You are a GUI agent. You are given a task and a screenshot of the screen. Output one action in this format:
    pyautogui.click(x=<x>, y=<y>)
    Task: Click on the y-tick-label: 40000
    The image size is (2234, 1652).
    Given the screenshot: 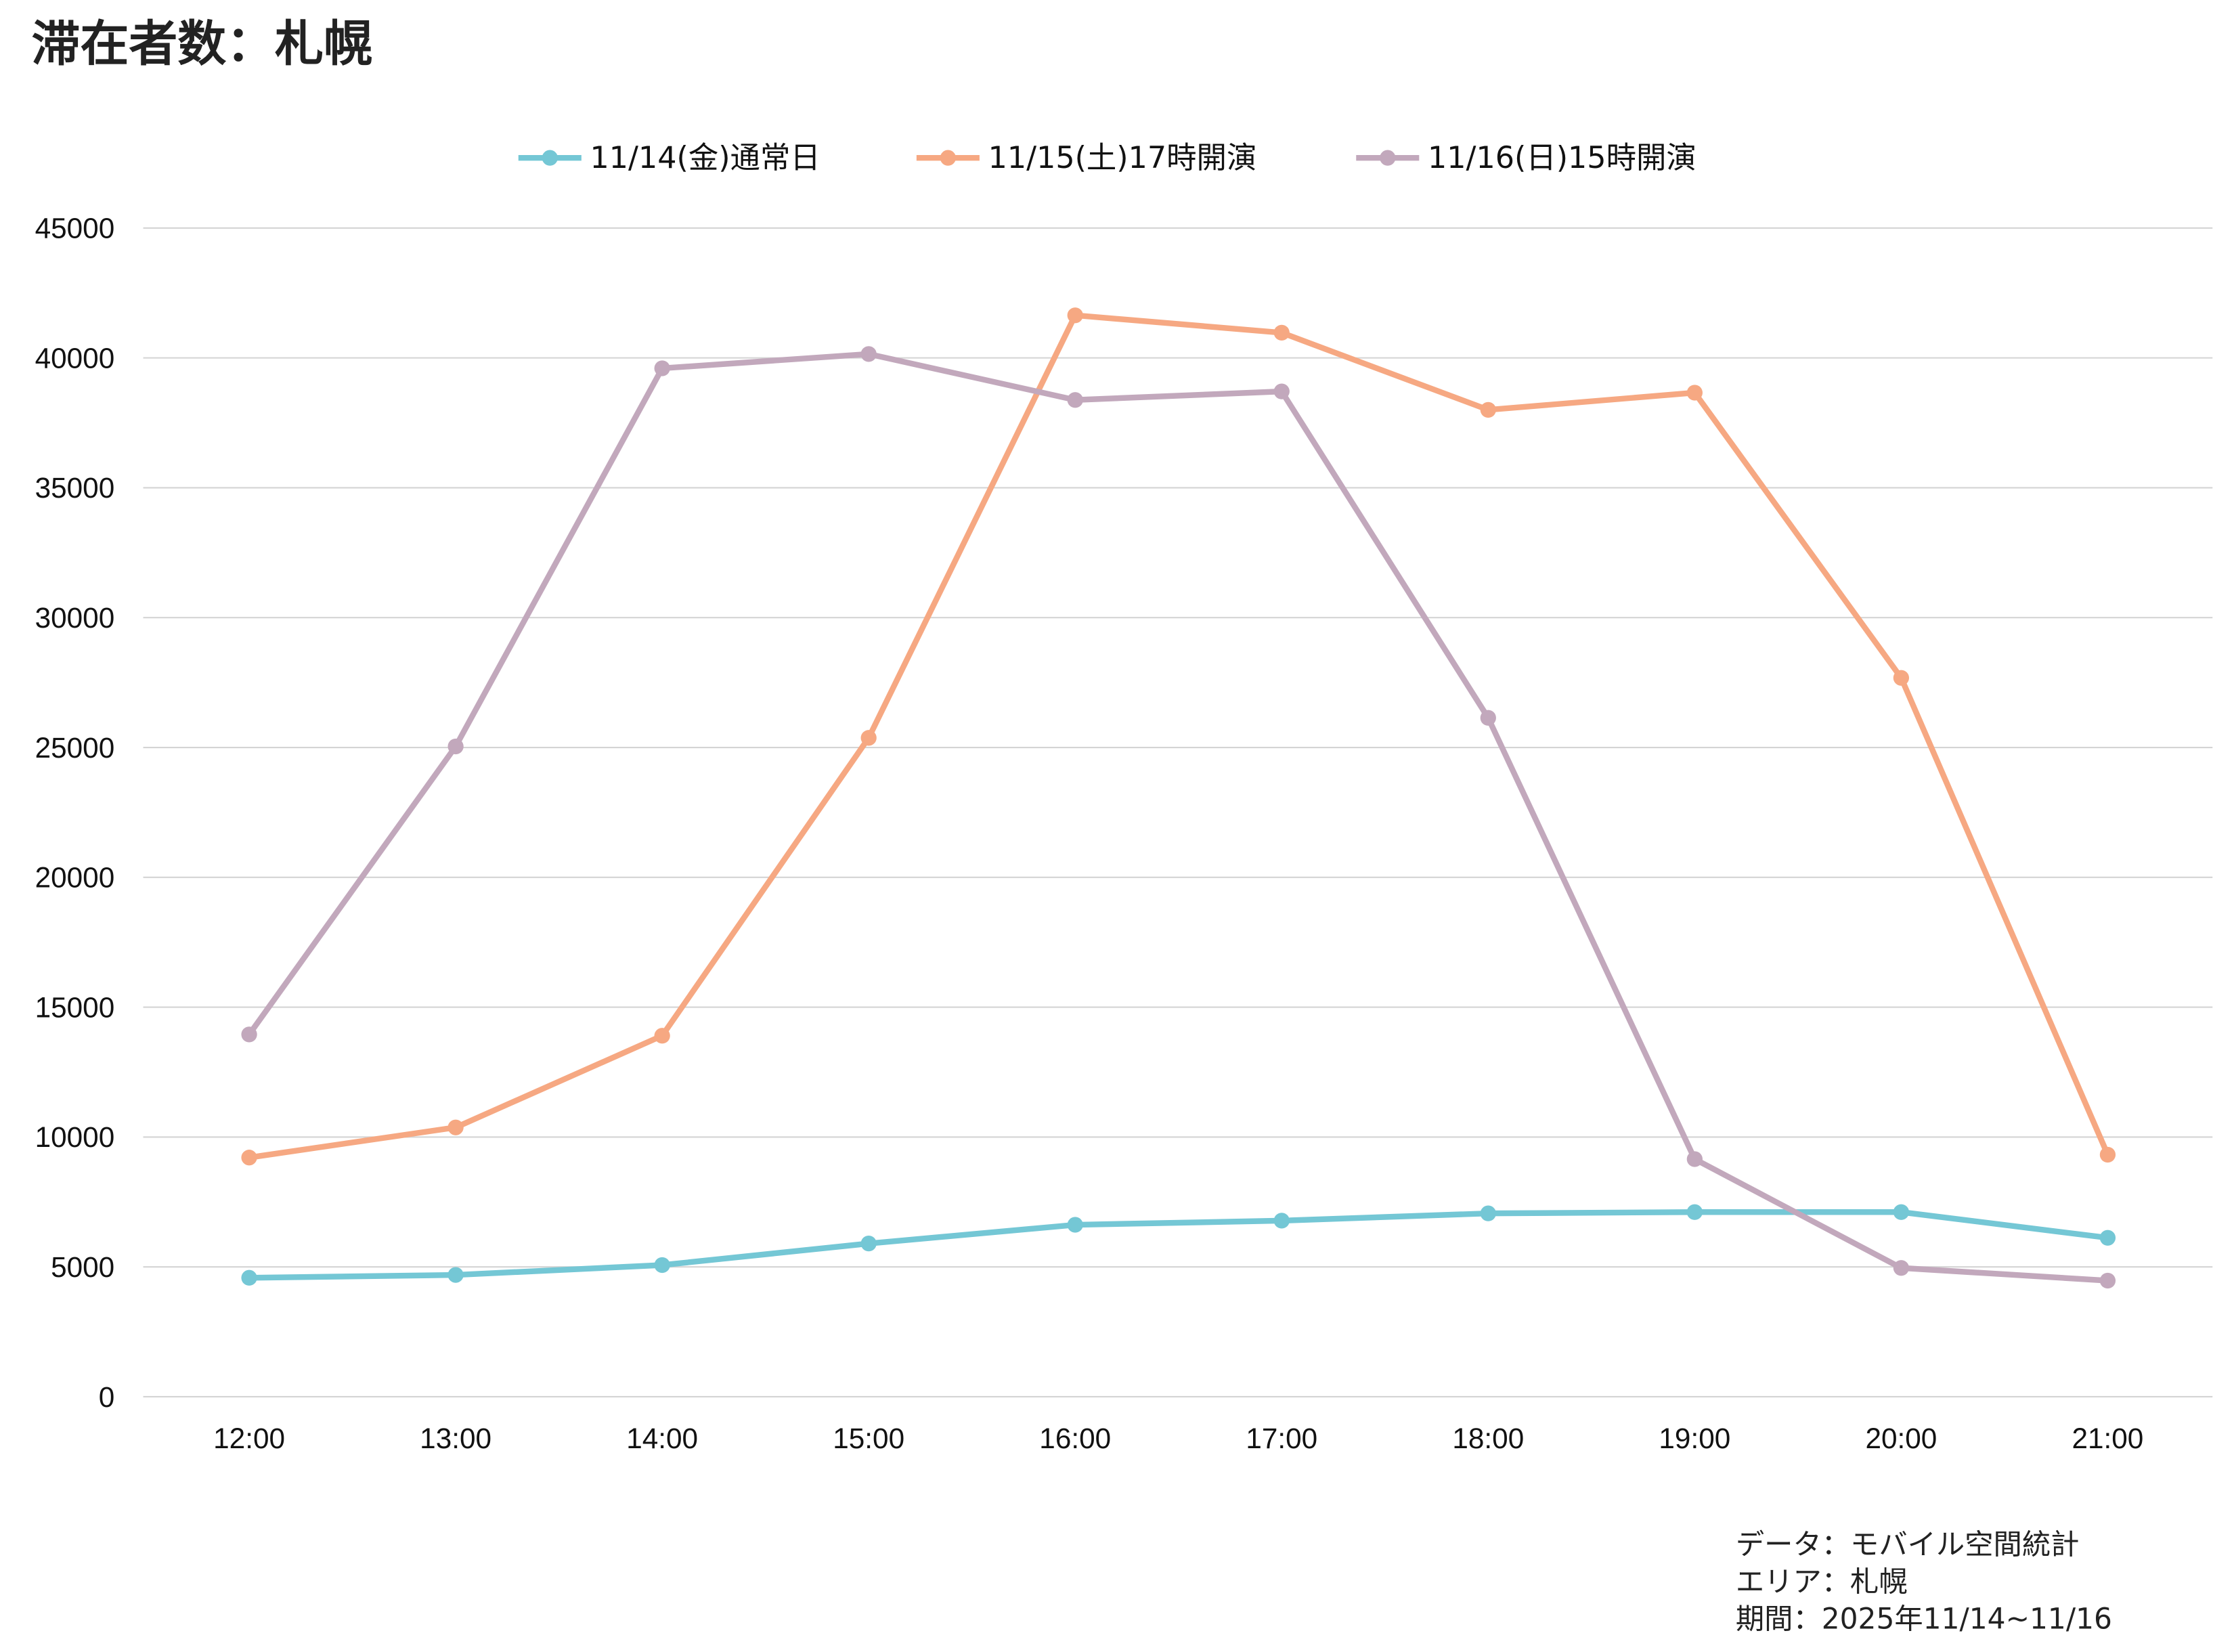 What is the action you would take?
    pyautogui.click(x=75, y=358)
    